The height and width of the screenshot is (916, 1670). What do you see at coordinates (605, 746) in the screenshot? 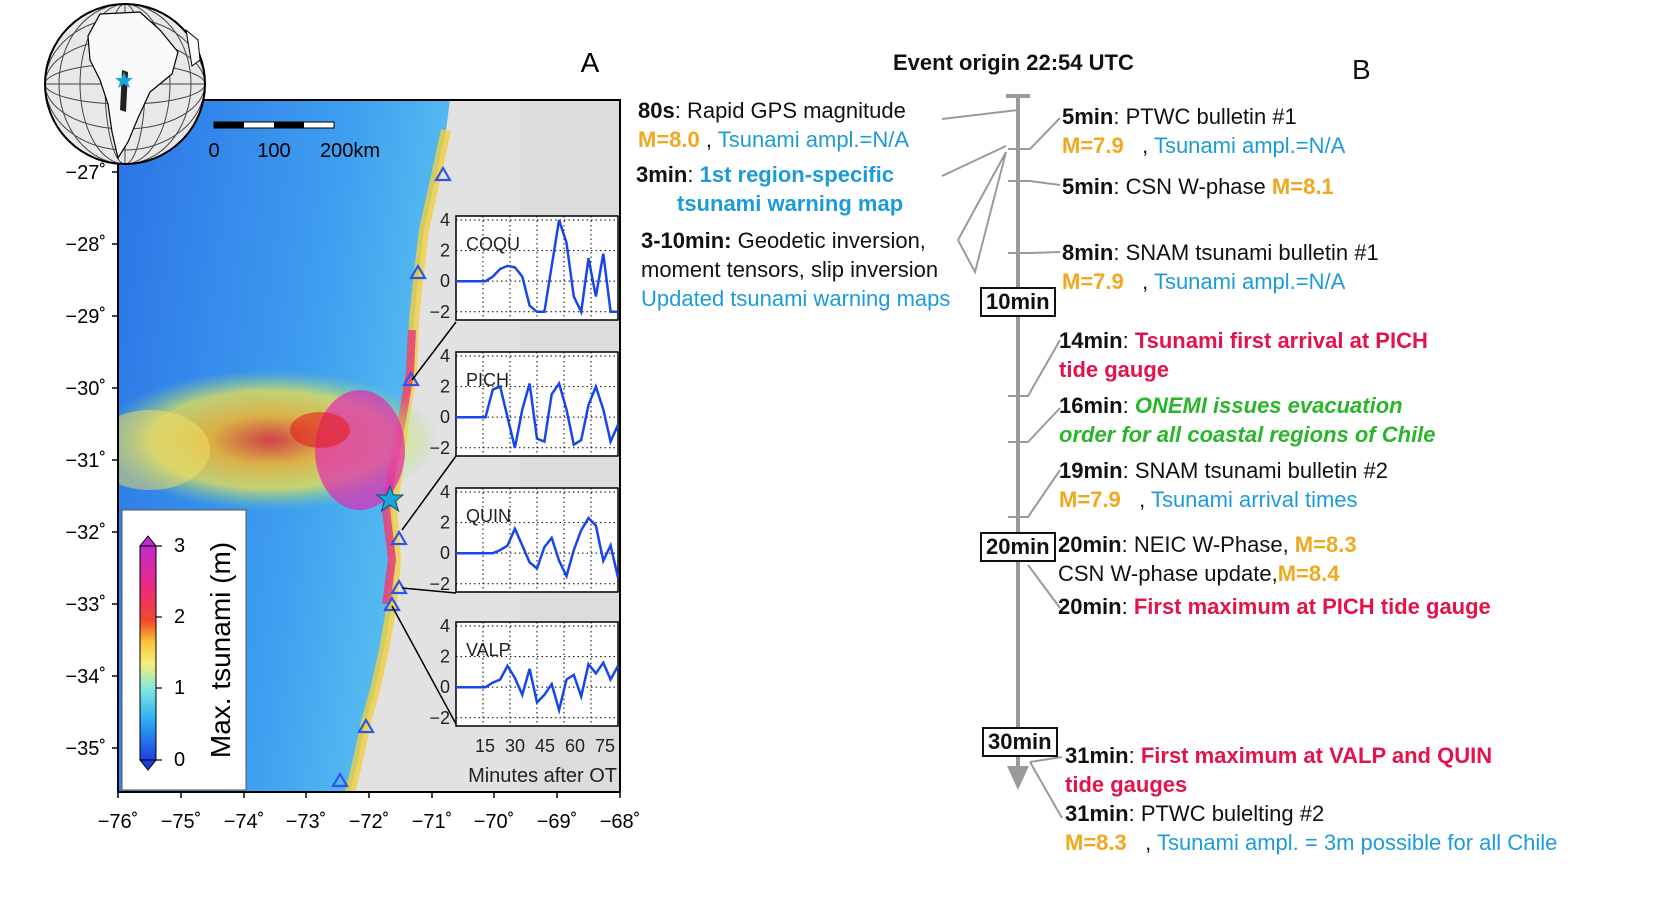
I see `inset-x-tick: 75` at bounding box center [605, 746].